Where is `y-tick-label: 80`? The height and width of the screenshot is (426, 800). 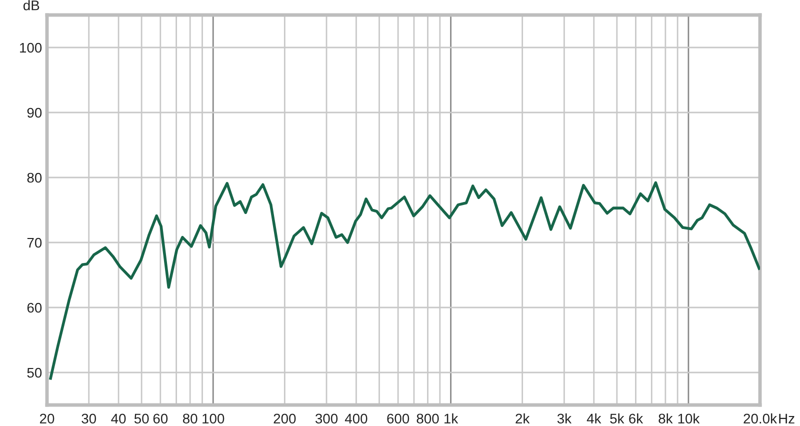 y-tick-label: 80 is located at coordinates (34, 177).